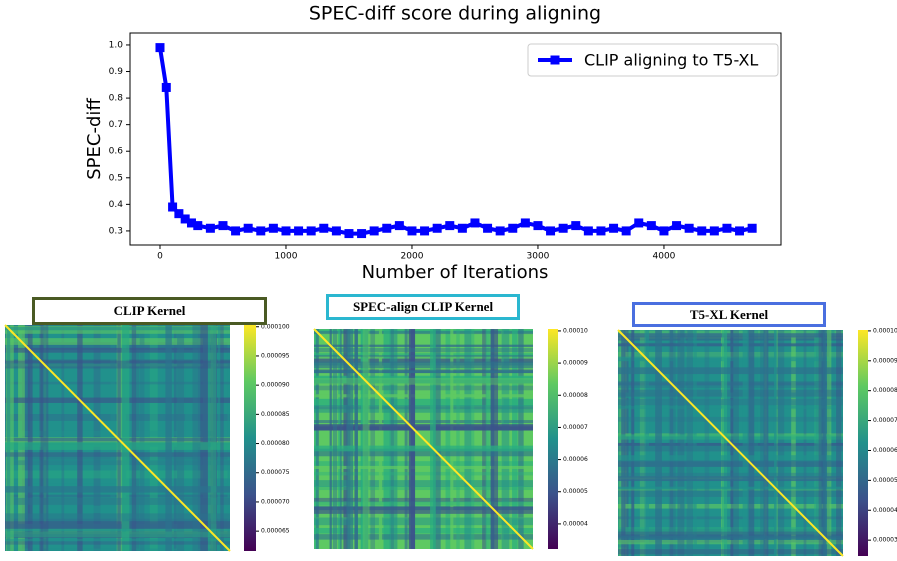 The image size is (897, 561). Describe the element at coordinates (555, 60) in the screenshot. I see `legend-marker` at that location.